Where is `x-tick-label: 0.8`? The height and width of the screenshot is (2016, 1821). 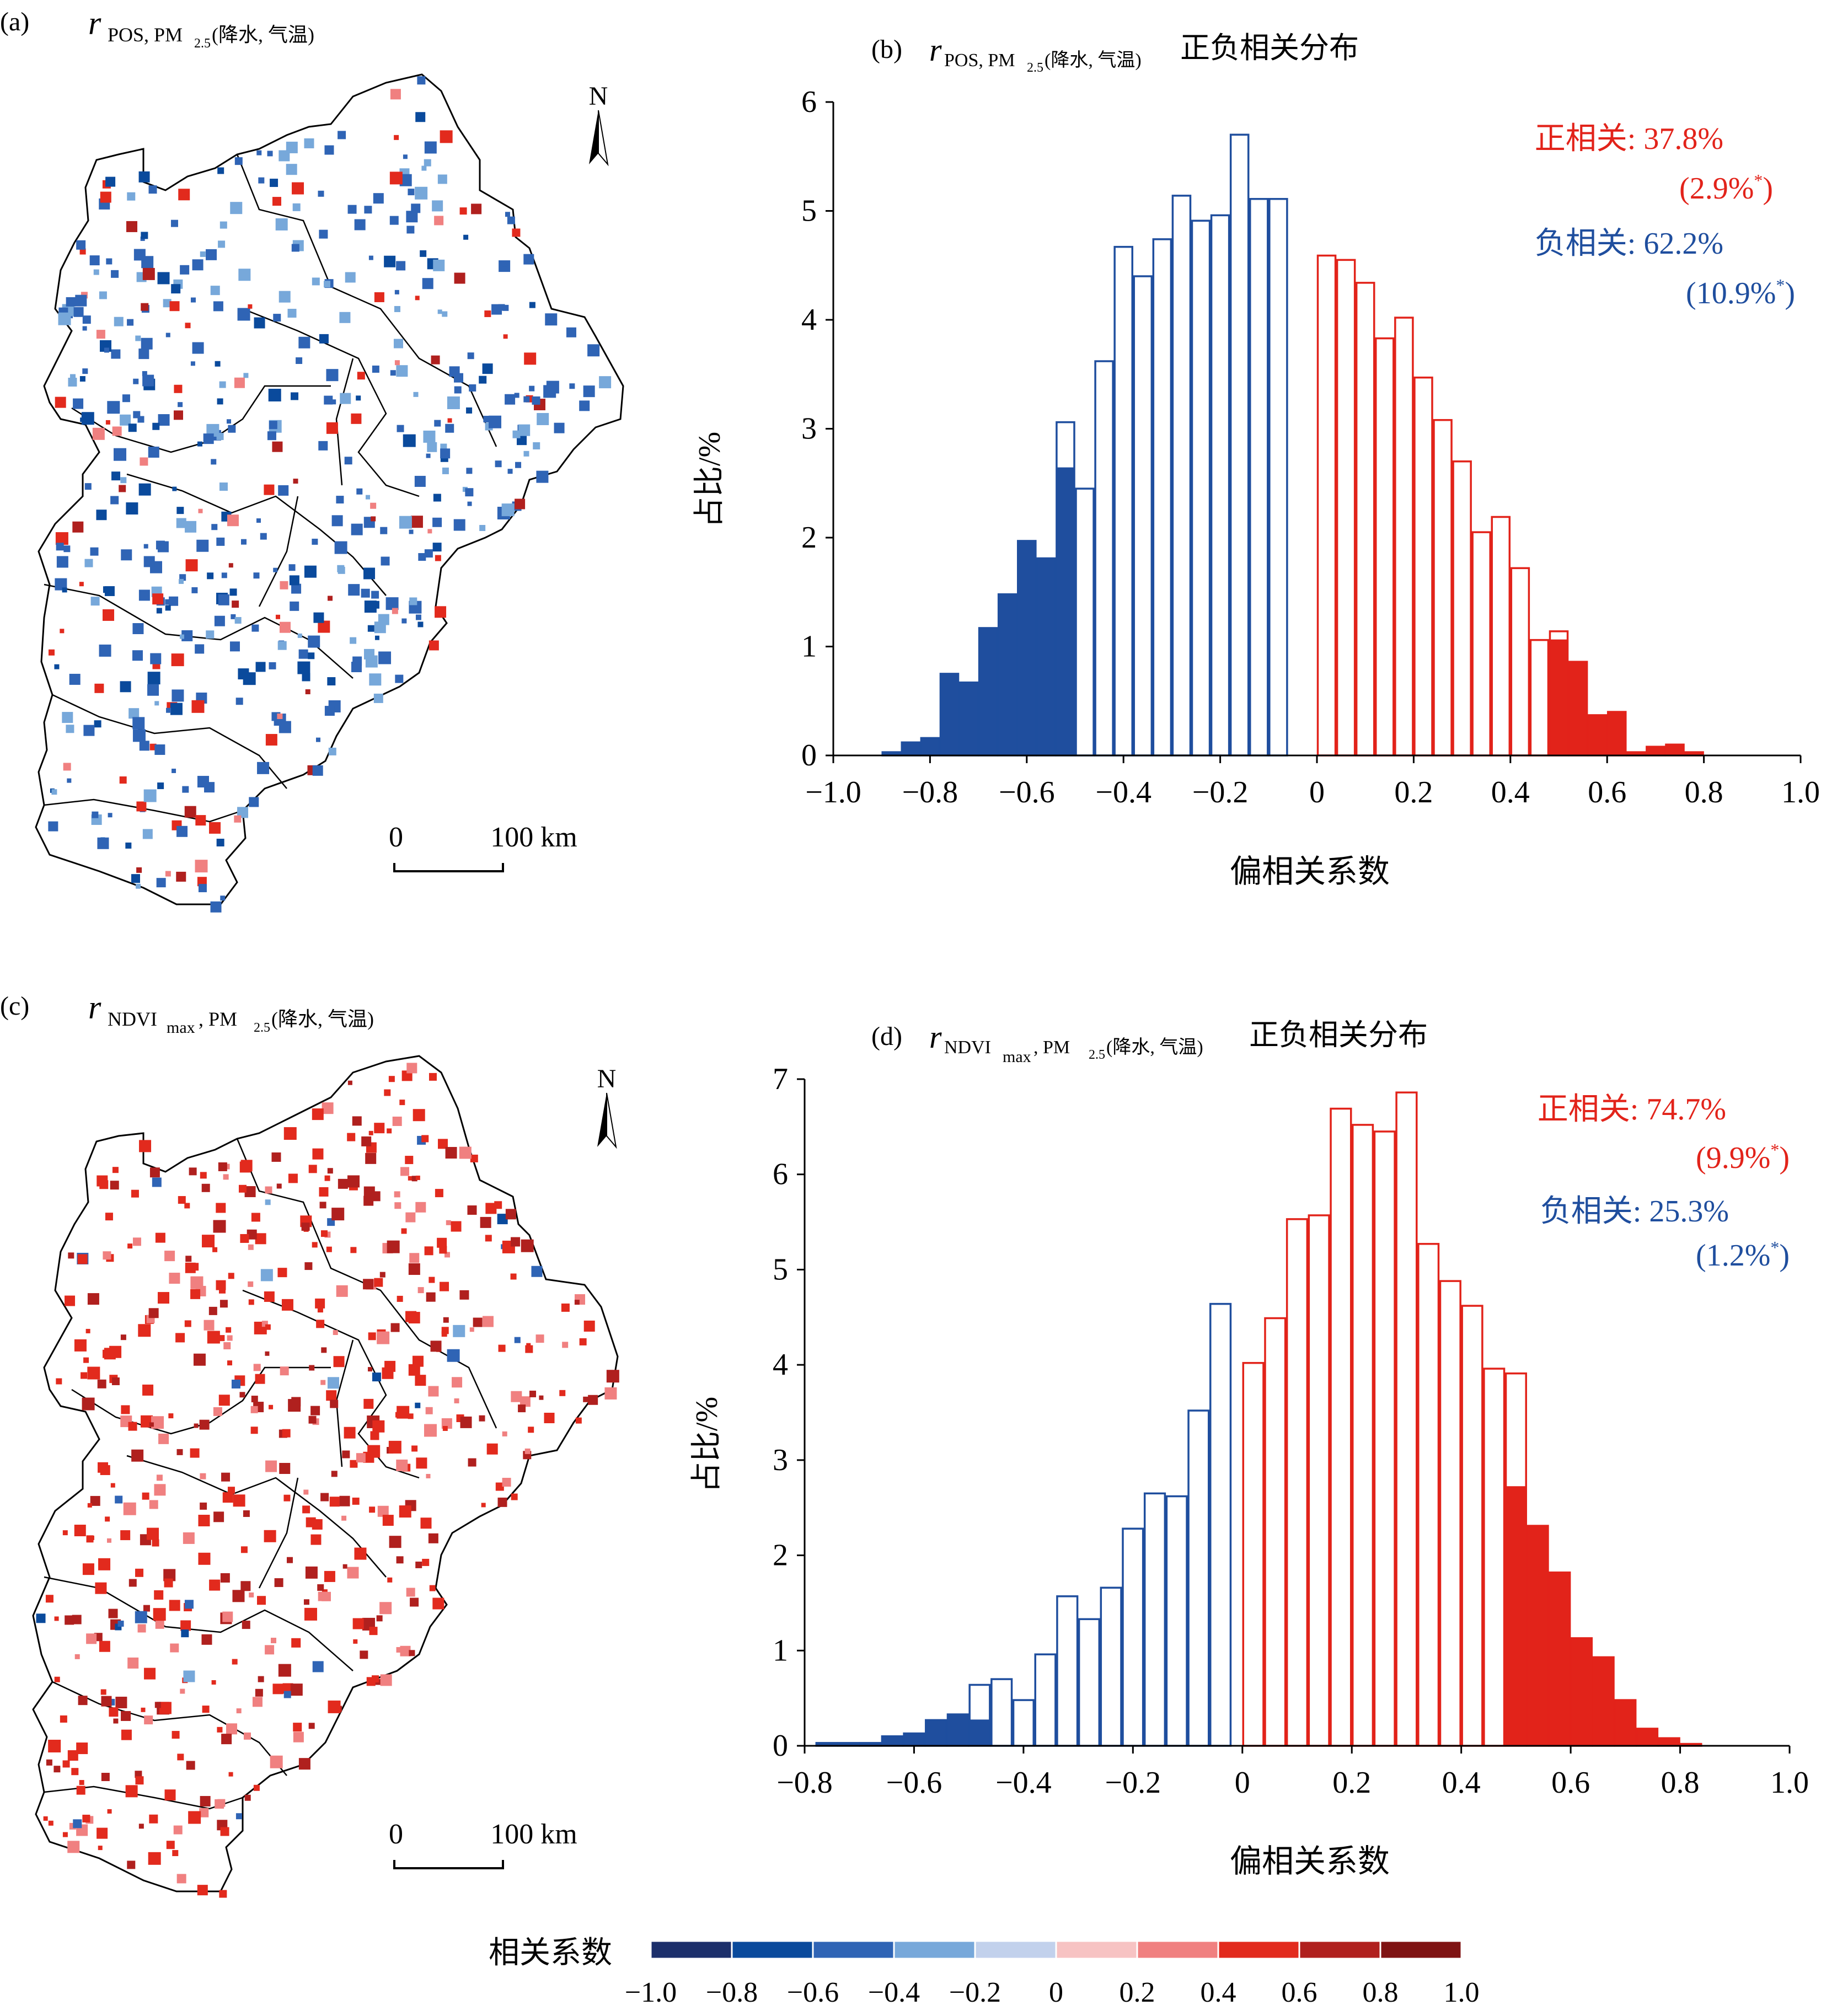 x-tick-label: 0.8 is located at coordinates (1704, 792).